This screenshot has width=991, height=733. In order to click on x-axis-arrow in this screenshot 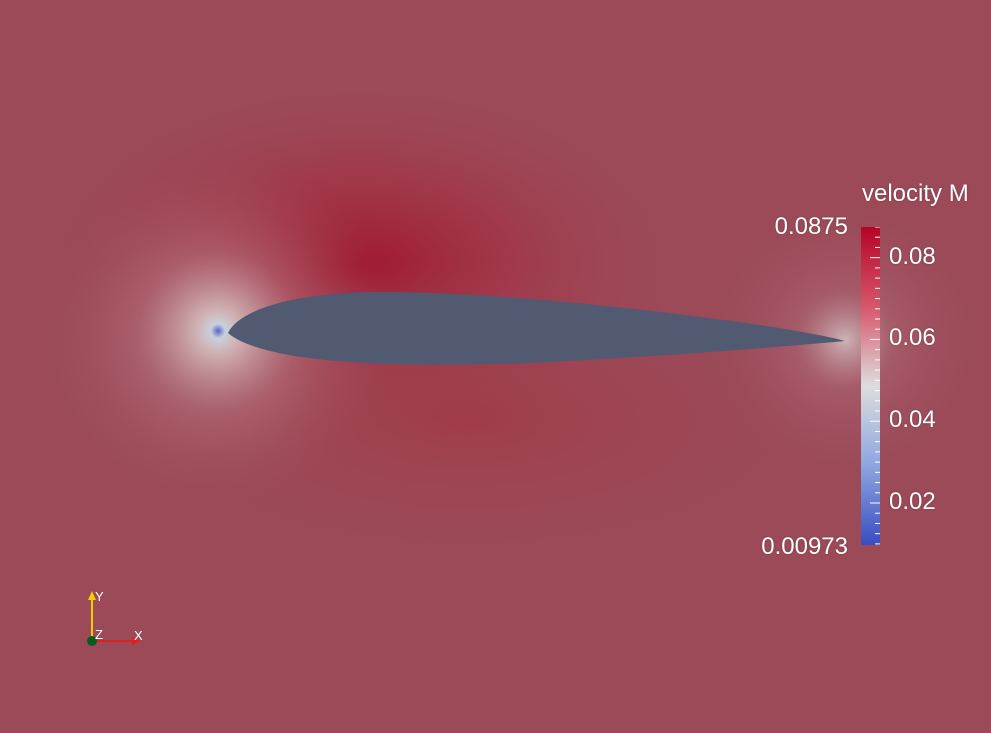, I will do `click(136, 641)`.